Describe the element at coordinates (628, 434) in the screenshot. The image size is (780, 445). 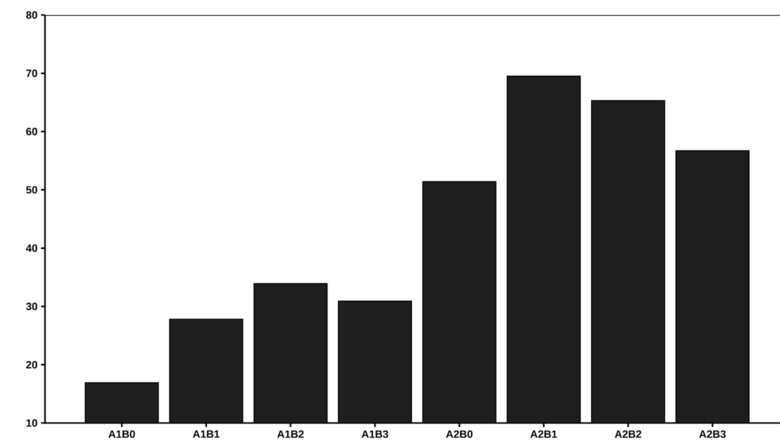
I see `x-tick-label: A2B2` at that location.